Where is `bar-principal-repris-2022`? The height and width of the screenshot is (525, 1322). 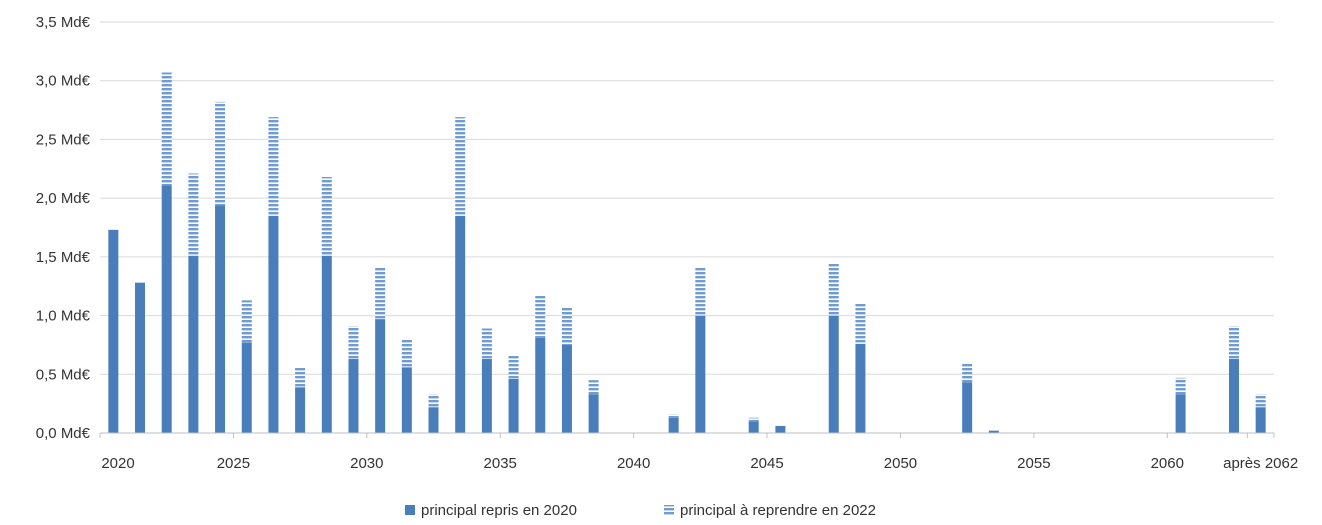
bar-principal-repris-2022 is located at coordinates (166, 309).